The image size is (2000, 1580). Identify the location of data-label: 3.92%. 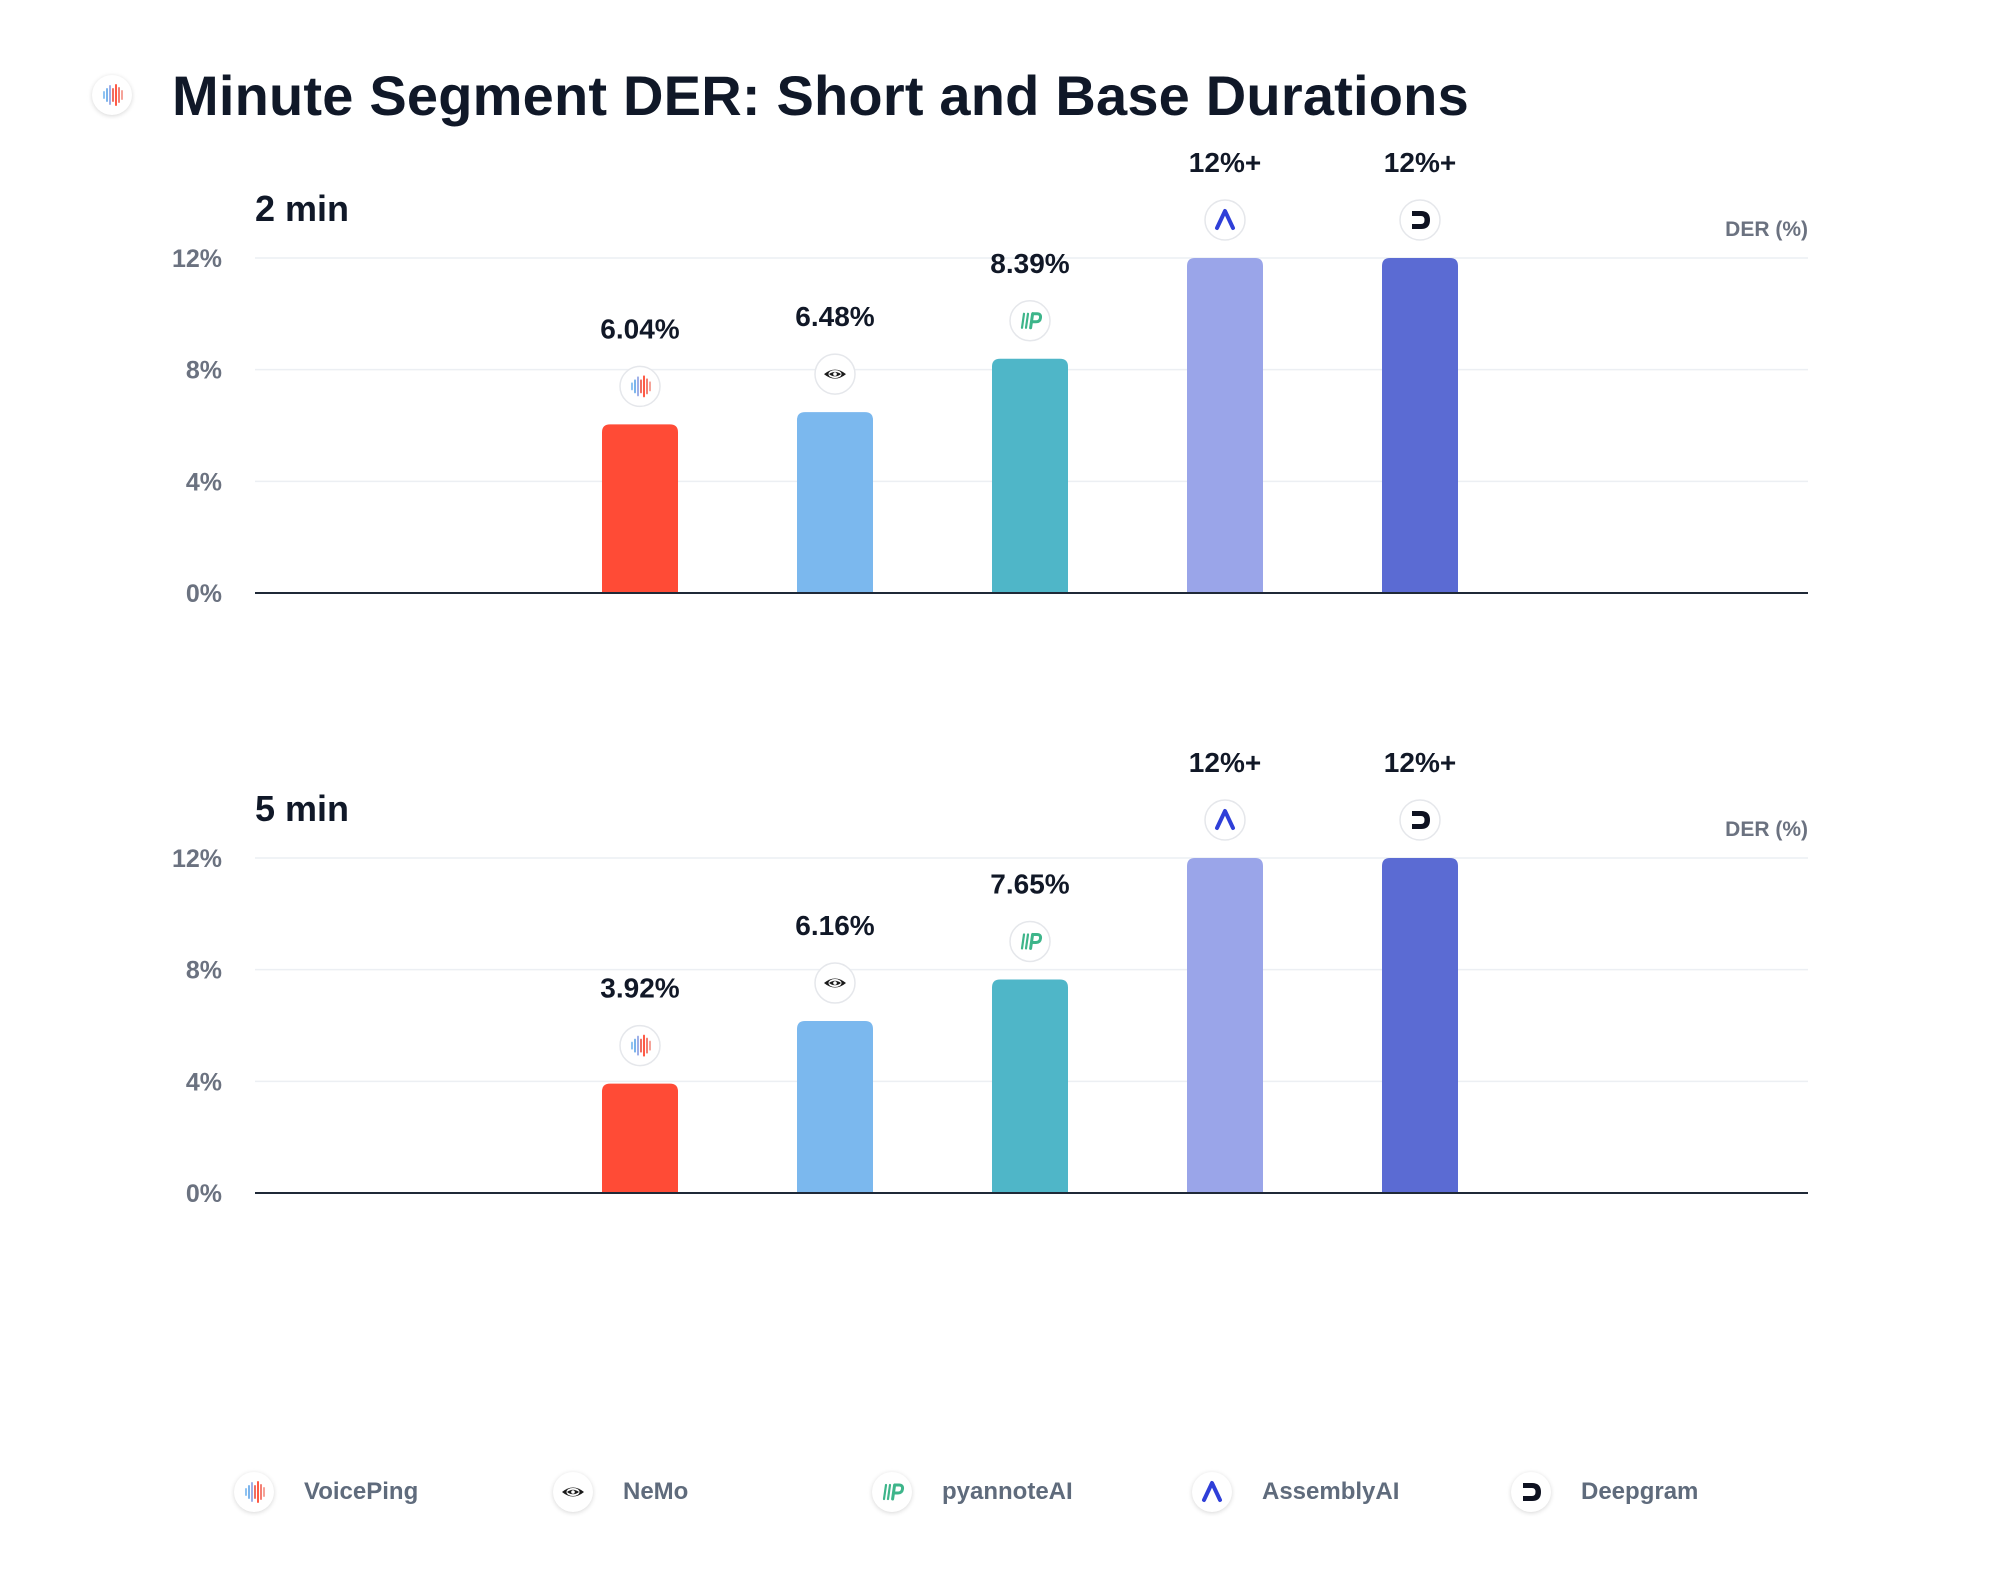
(639, 988).